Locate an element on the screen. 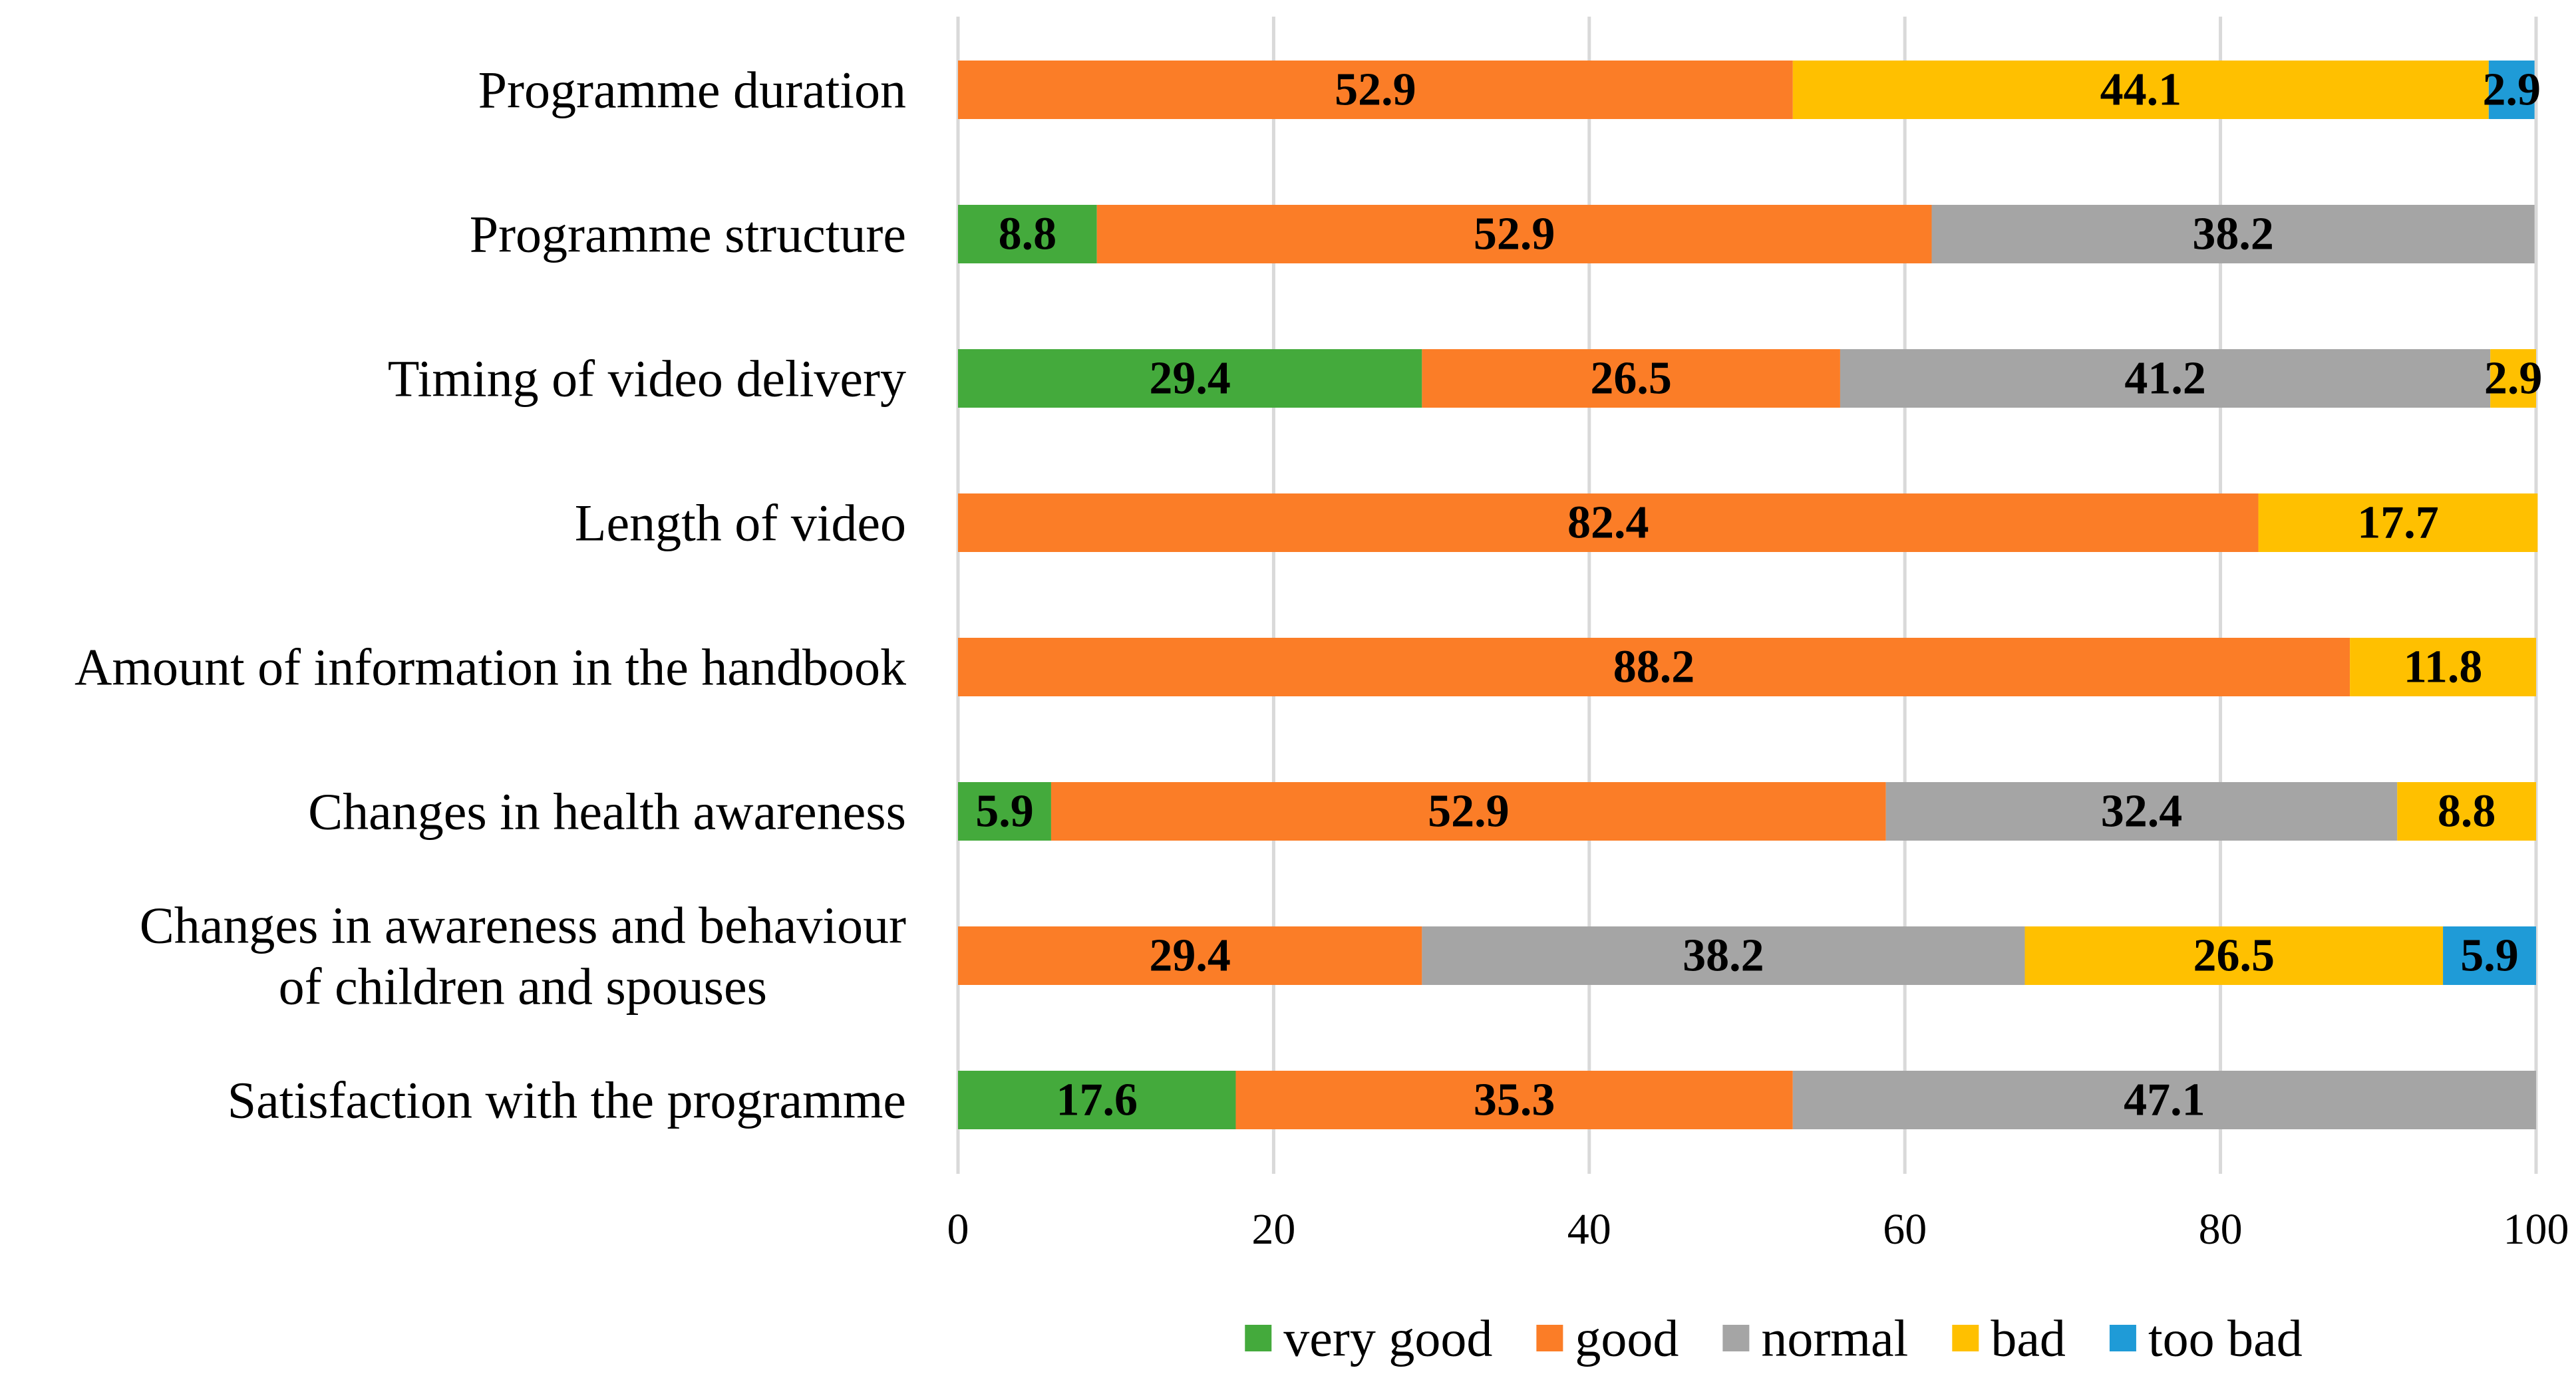 This screenshot has height=1378, width=2576. category-label-1: Programme duration is located at coordinates (692, 90).